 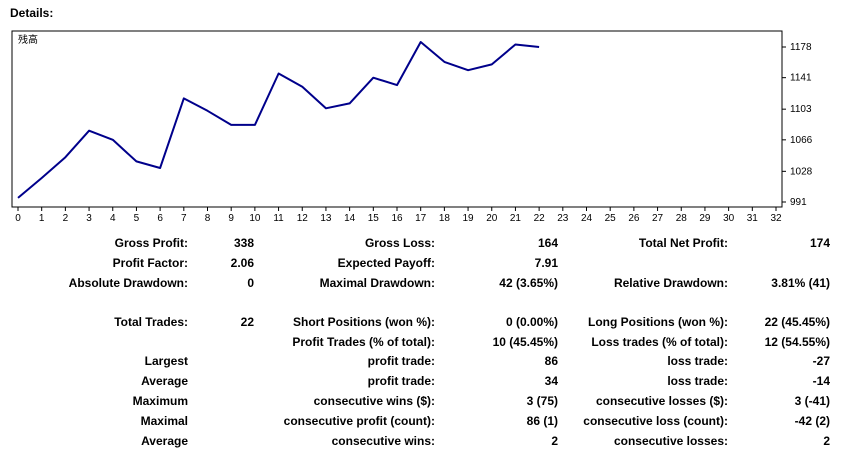 What do you see at coordinates (399, 243) in the screenshot?
I see `stat-label: Gross Loss:` at bounding box center [399, 243].